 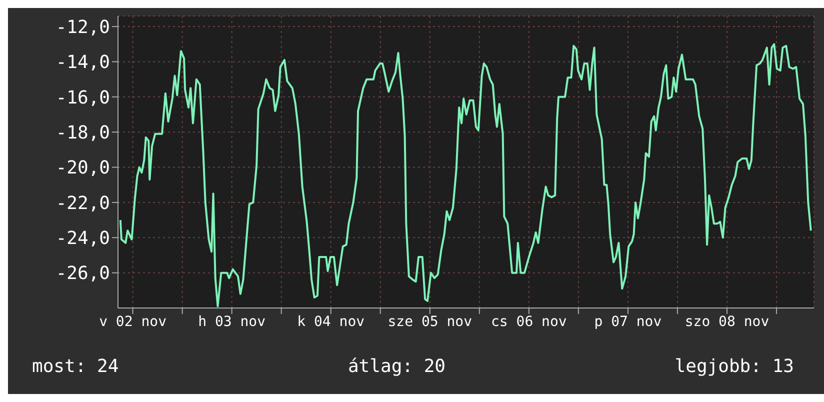 I want to click on y-tick-label: -14,0, so click(x=83, y=63).